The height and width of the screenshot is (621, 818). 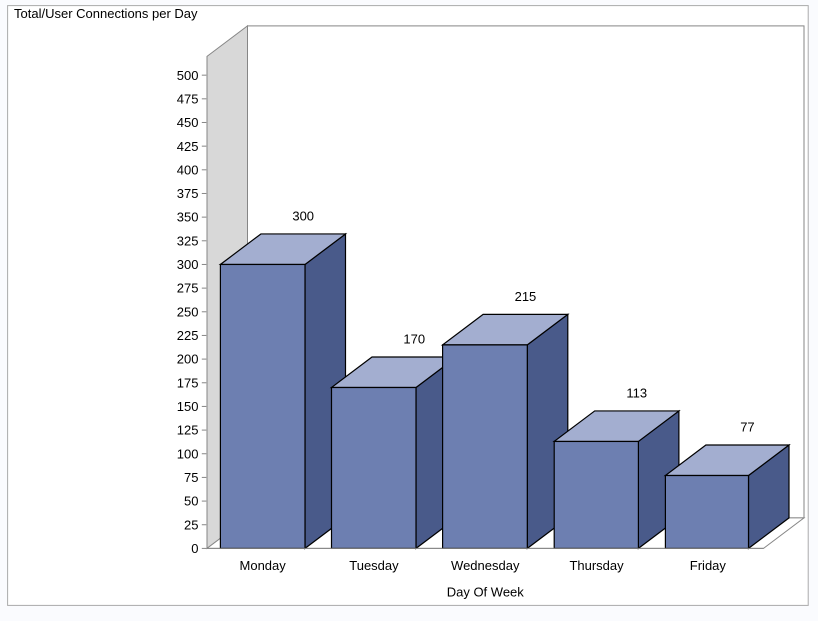 What do you see at coordinates (708, 565) in the screenshot?
I see `svg-text: Friday` at bounding box center [708, 565].